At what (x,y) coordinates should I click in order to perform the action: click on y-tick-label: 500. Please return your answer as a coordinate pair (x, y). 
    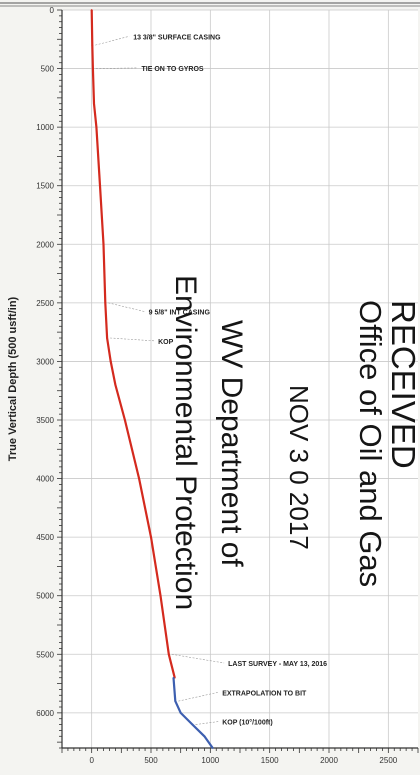
    Looking at the image, I should click on (48, 69).